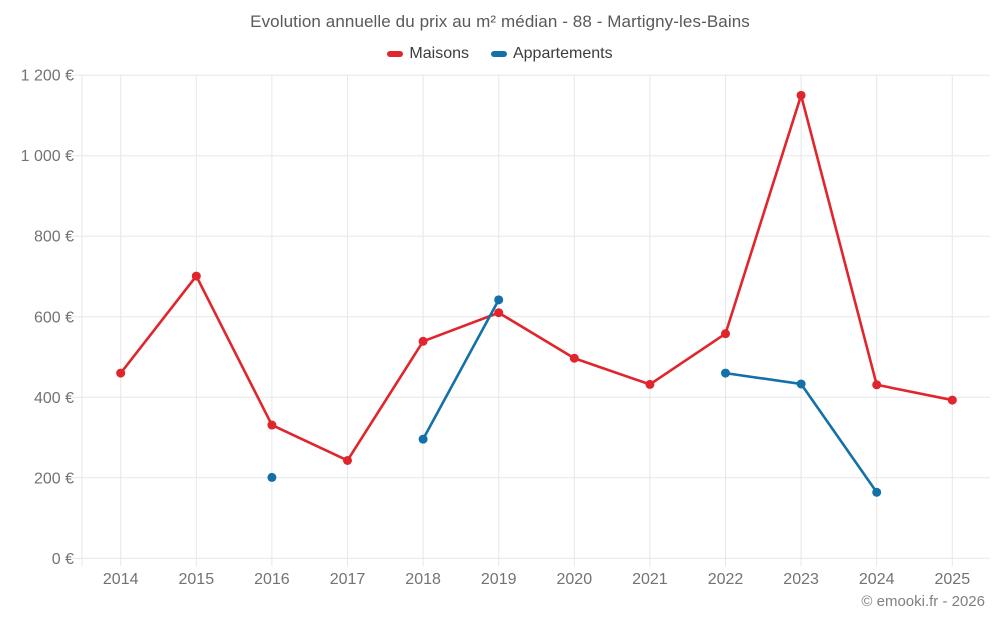  Describe the element at coordinates (499, 300) in the screenshot. I see `appartements-point-2019` at that location.